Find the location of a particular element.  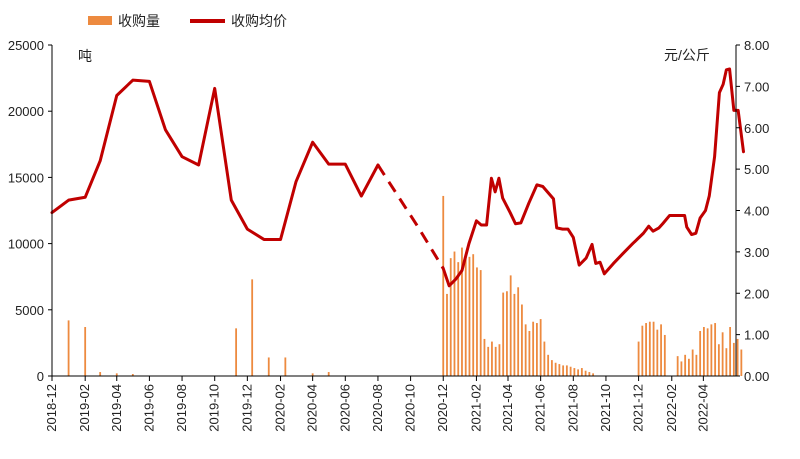

right-axis-ticks: 0.00 1.00 2.00 3.00 4.00 5.00 6.00 7.00 8.00 is located at coordinates (752, 211).